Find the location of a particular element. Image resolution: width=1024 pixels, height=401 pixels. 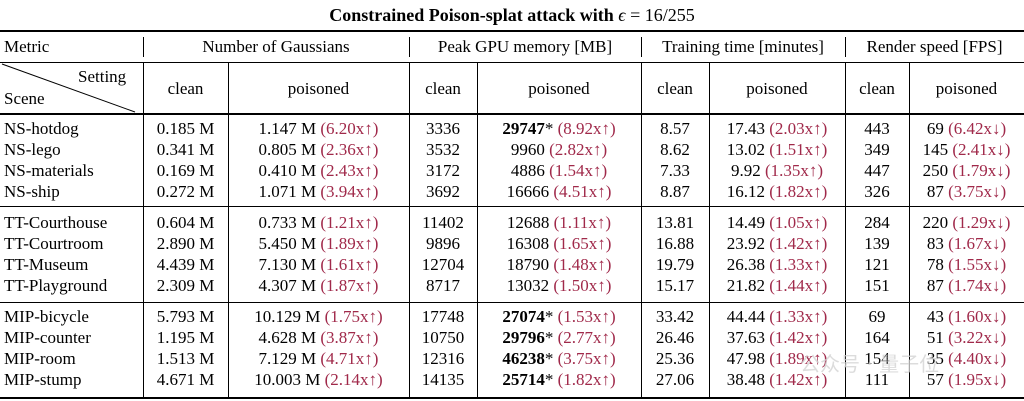

ratio-change: (1.75x↑) is located at coordinates (353, 316).